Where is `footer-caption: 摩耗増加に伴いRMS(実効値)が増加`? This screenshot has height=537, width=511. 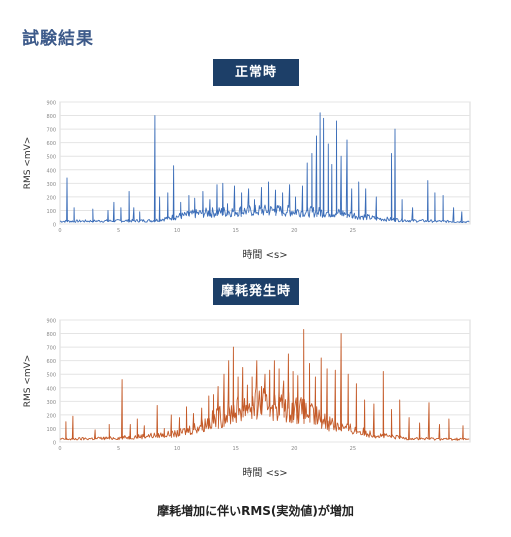 footer-caption: 摩耗増加に伴いRMS(実効値)が増加 is located at coordinates (255, 511).